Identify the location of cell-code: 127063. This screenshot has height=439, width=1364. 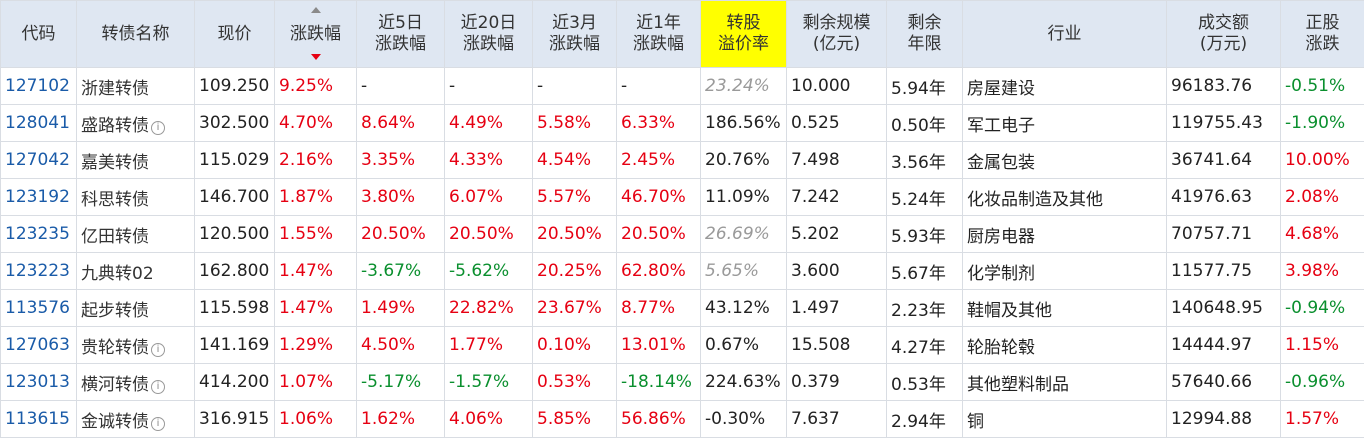
(38, 345).